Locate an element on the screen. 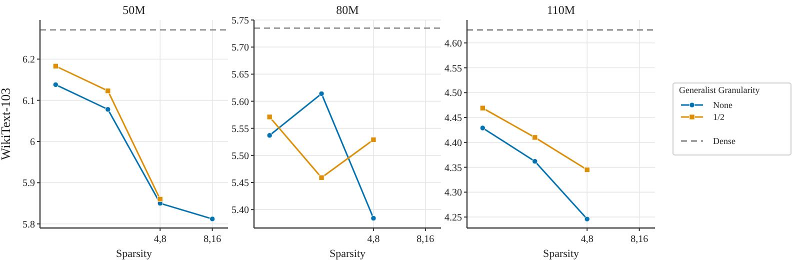  y-tick-label: 5.75 is located at coordinates (240, 21).